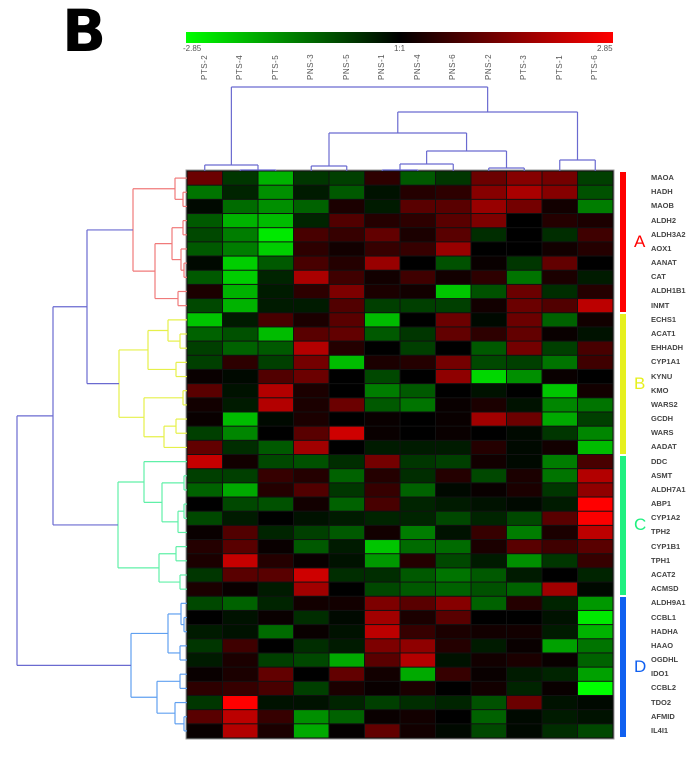 The height and width of the screenshot is (762, 700). I want to click on row-label: GCDH, so click(662, 419).